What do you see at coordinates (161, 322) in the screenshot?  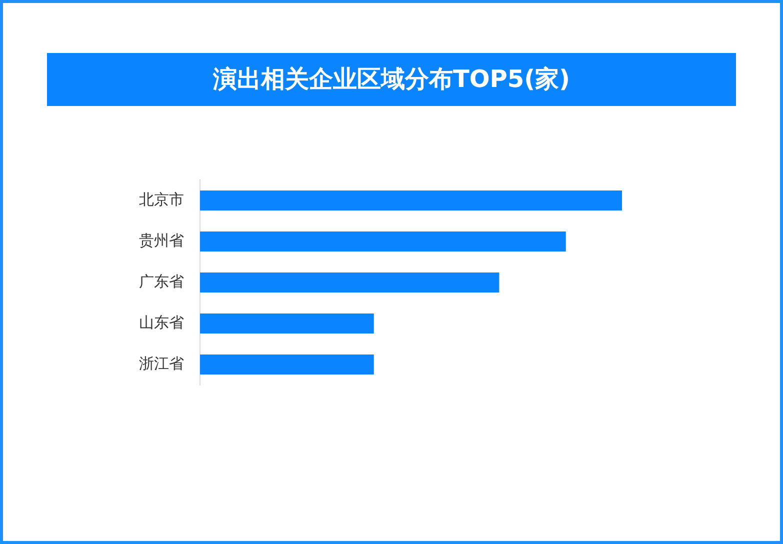 I see `y-tick-label: 山东省` at bounding box center [161, 322].